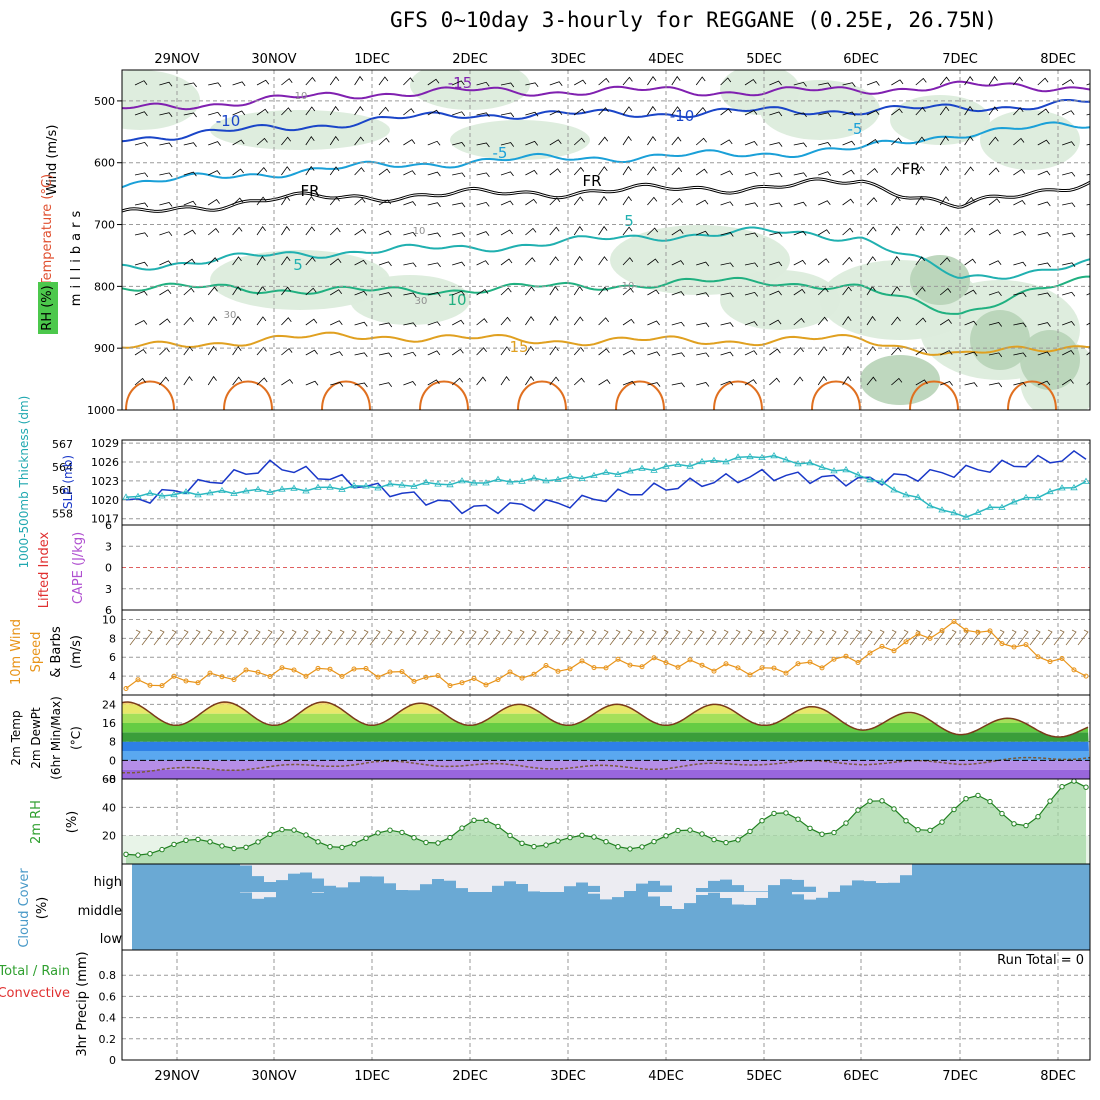  Describe the element at coordinates (108, 589) in the screenshot. I see `li-tick-label: 3` at that location.